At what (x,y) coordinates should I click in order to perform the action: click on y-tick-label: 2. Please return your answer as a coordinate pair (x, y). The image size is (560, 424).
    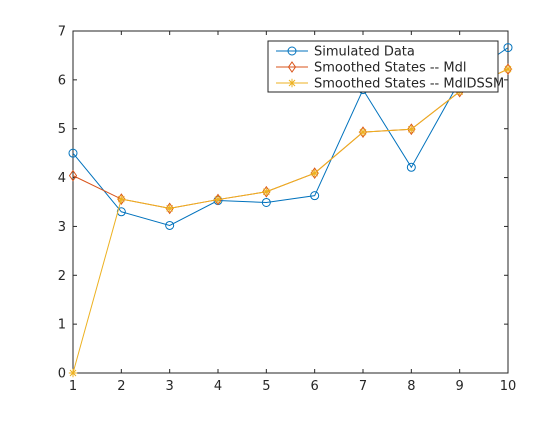
    Looking at the image, I should click on (62, 276).